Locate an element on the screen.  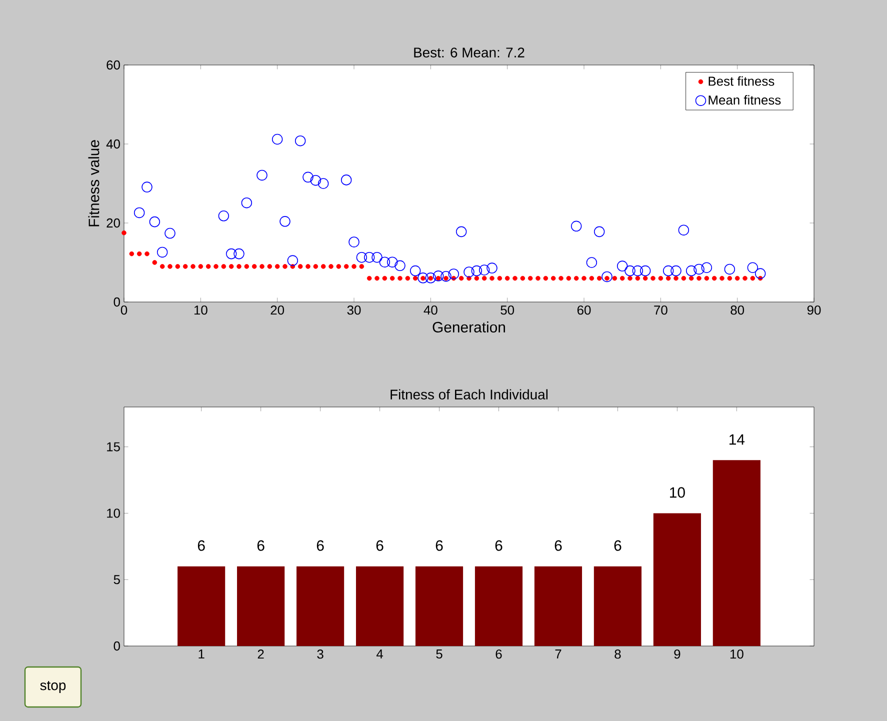
text: stop is located at coordinates (53, 687).